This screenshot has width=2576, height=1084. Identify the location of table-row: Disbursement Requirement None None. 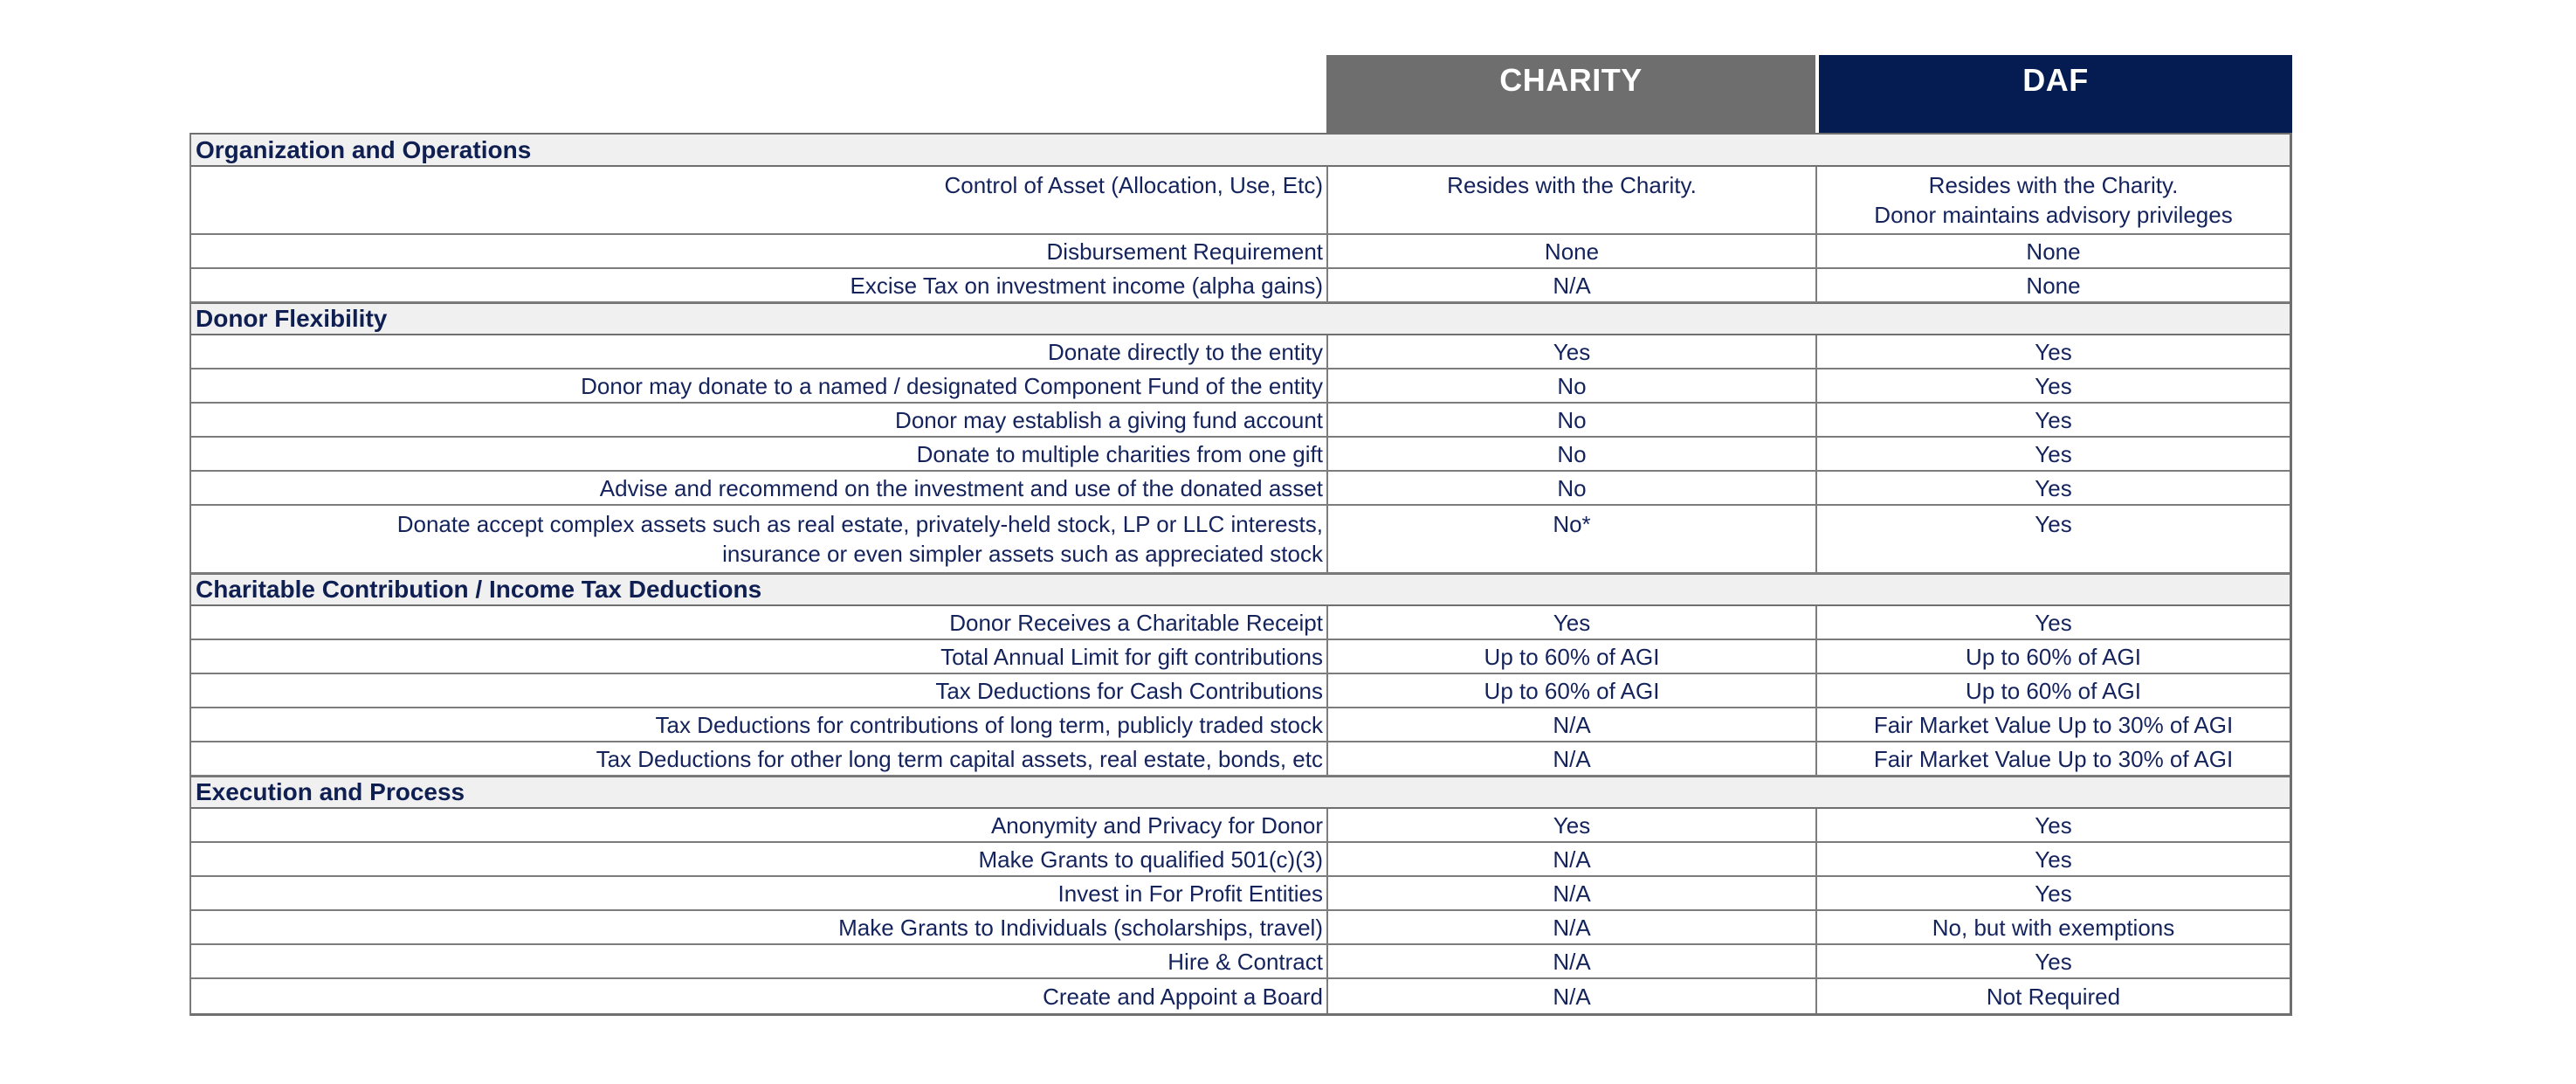
(1240, 252).